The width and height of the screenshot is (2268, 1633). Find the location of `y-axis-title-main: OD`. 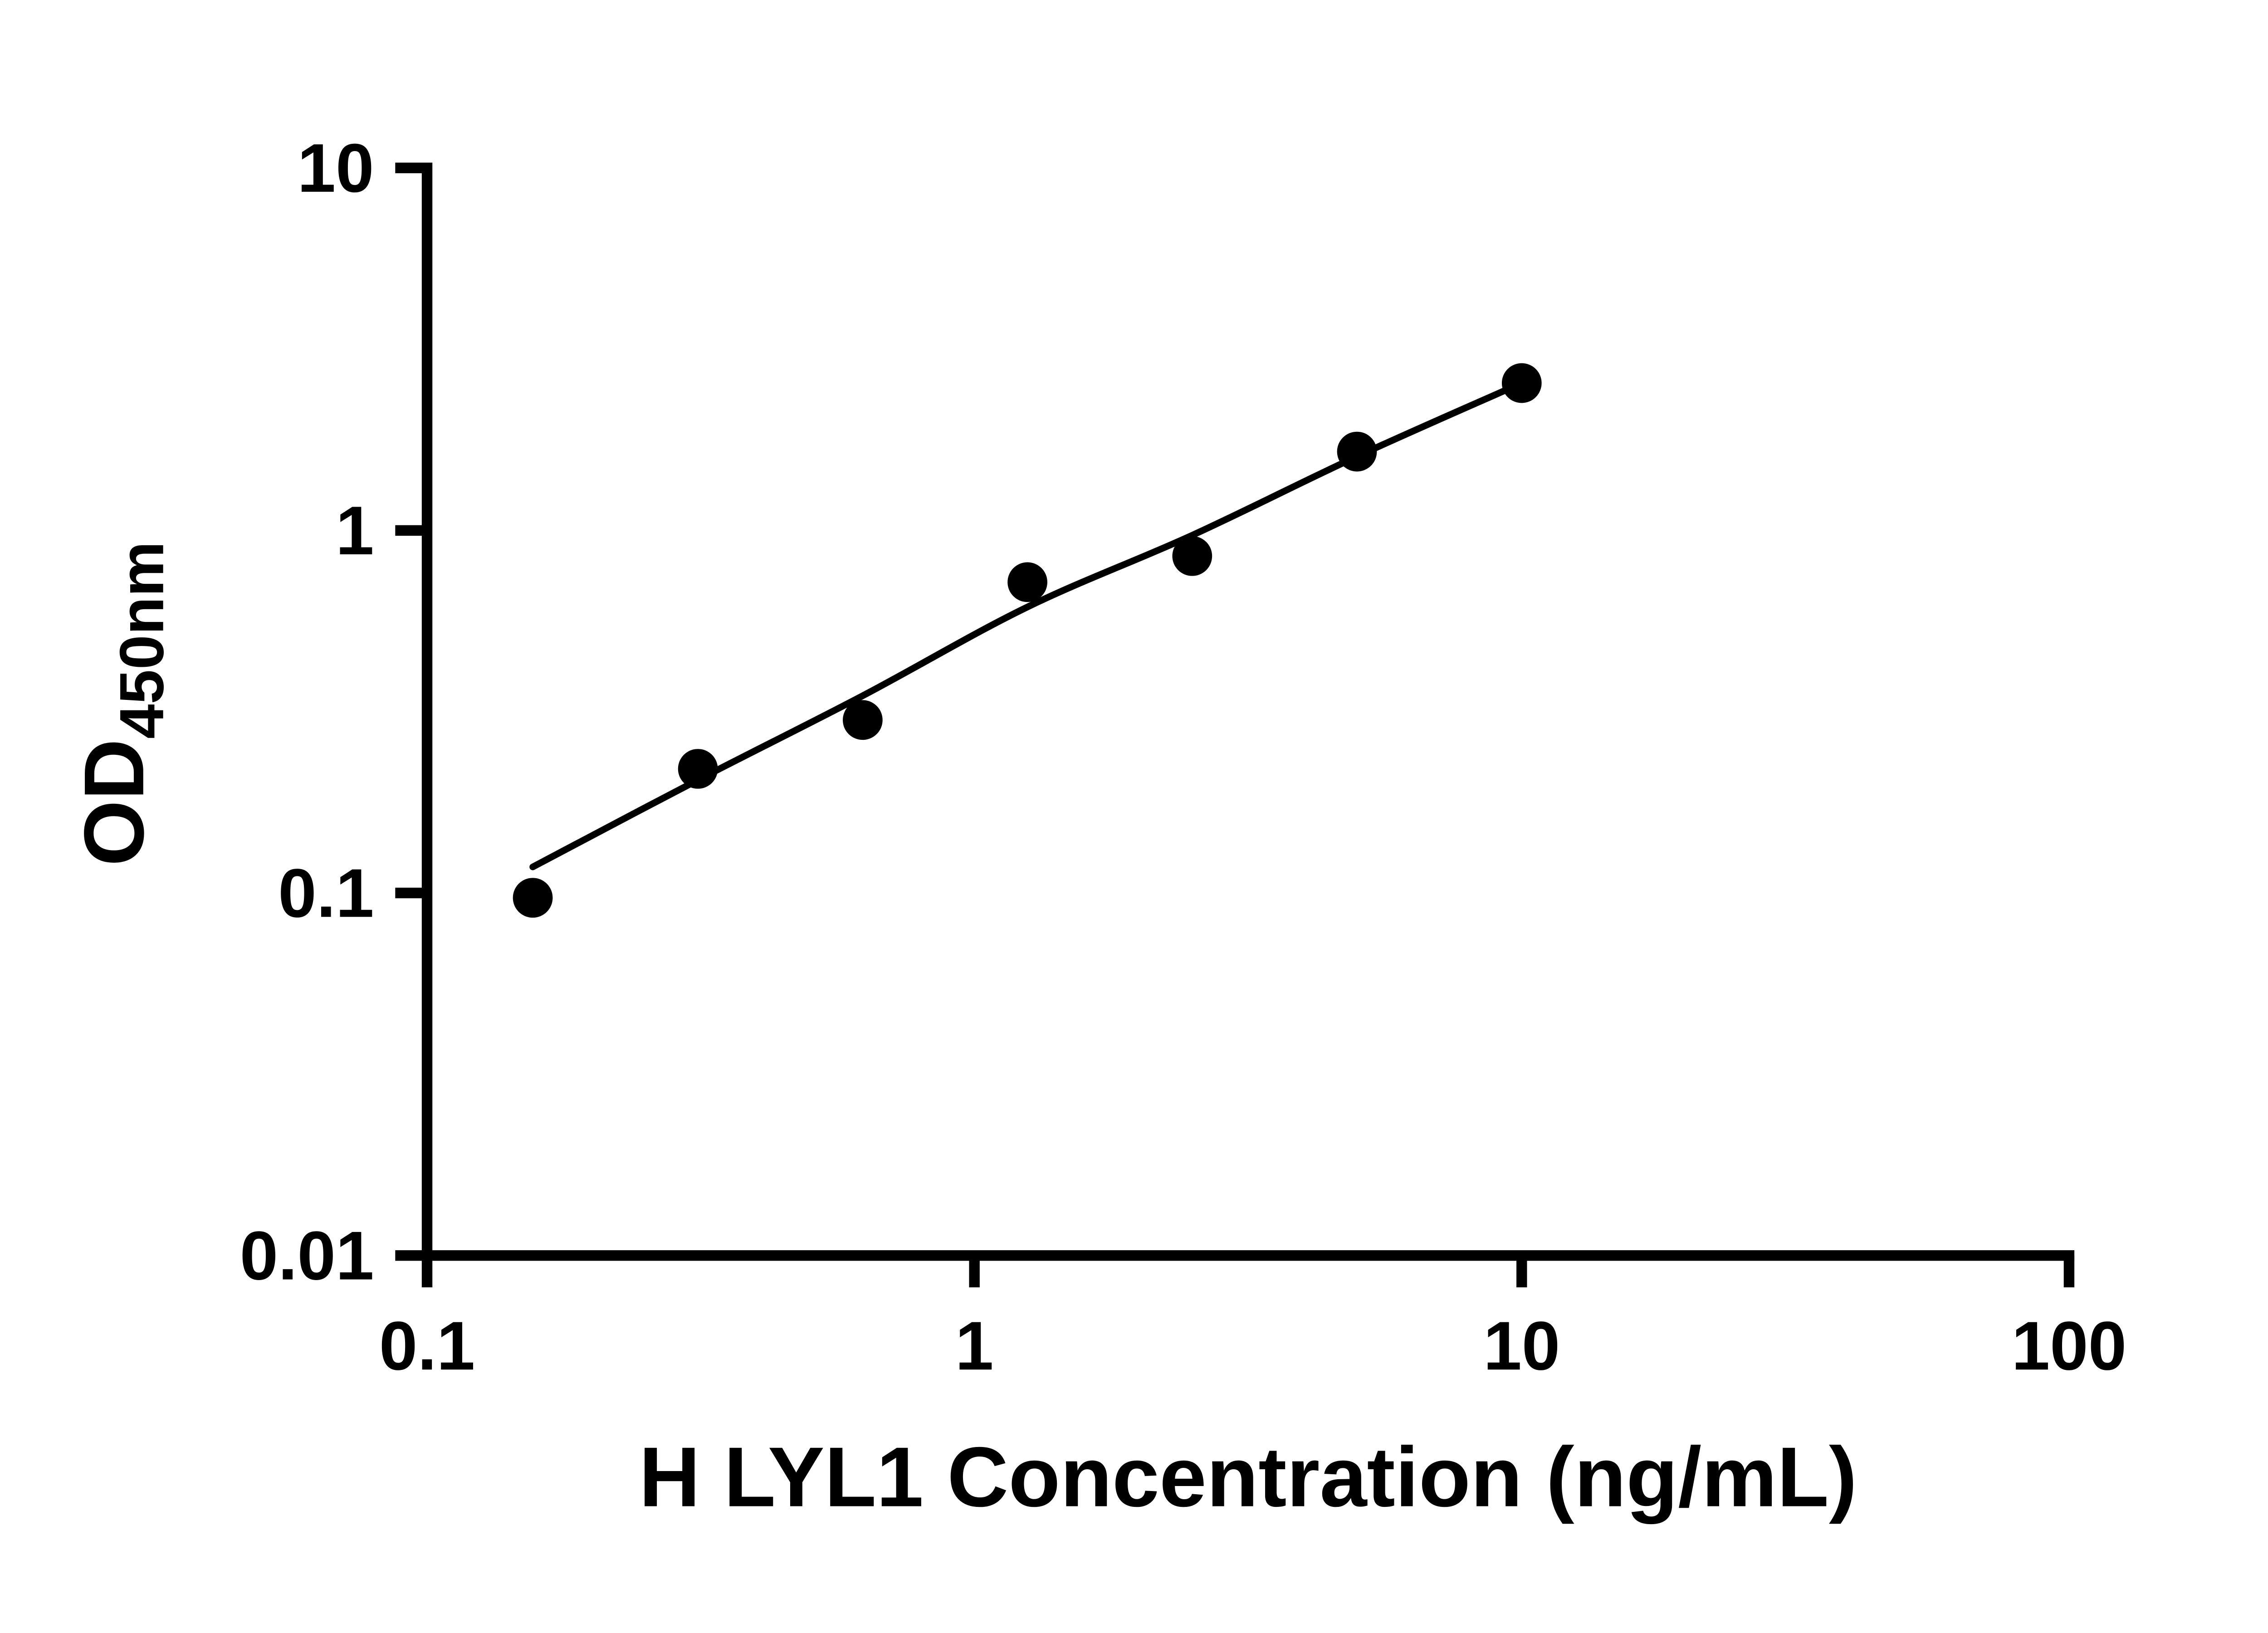

y-axis-title-main: OD is located at coordinates (114, 802).